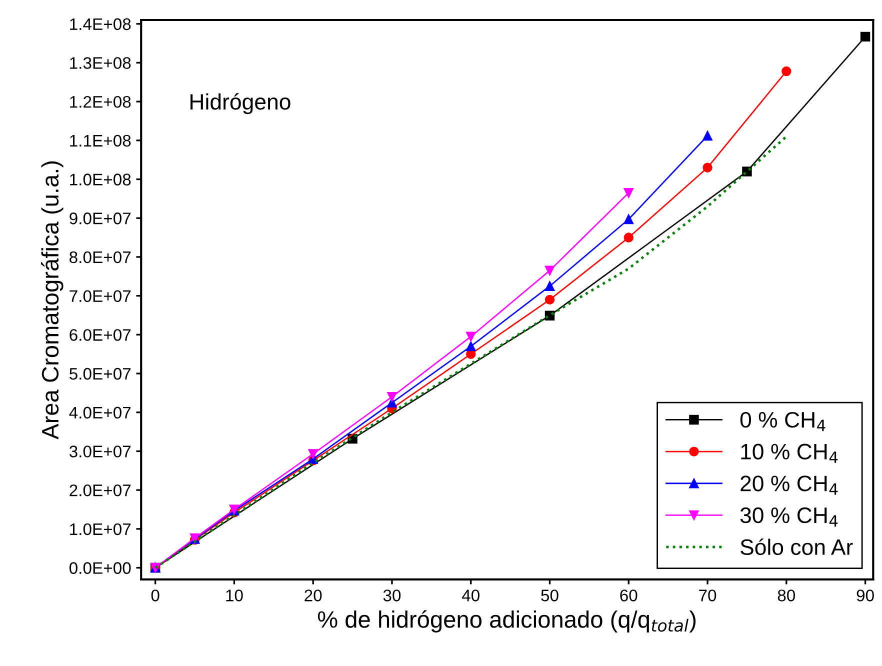 This screenshot has height=666, width=882. I want to click on x-tick-label: 10, so click(234, 596).